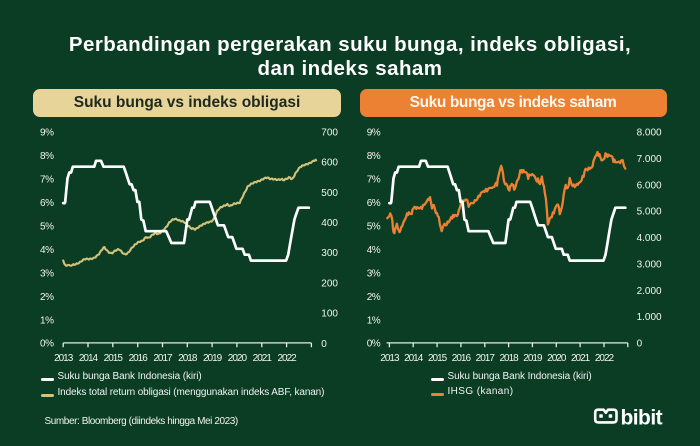 Image resolution: width=700 pixels, height=446 pixels. Describe the element at coordinates (649, 185) in the screenshot. I see `svg-text: 6.000` at that location.